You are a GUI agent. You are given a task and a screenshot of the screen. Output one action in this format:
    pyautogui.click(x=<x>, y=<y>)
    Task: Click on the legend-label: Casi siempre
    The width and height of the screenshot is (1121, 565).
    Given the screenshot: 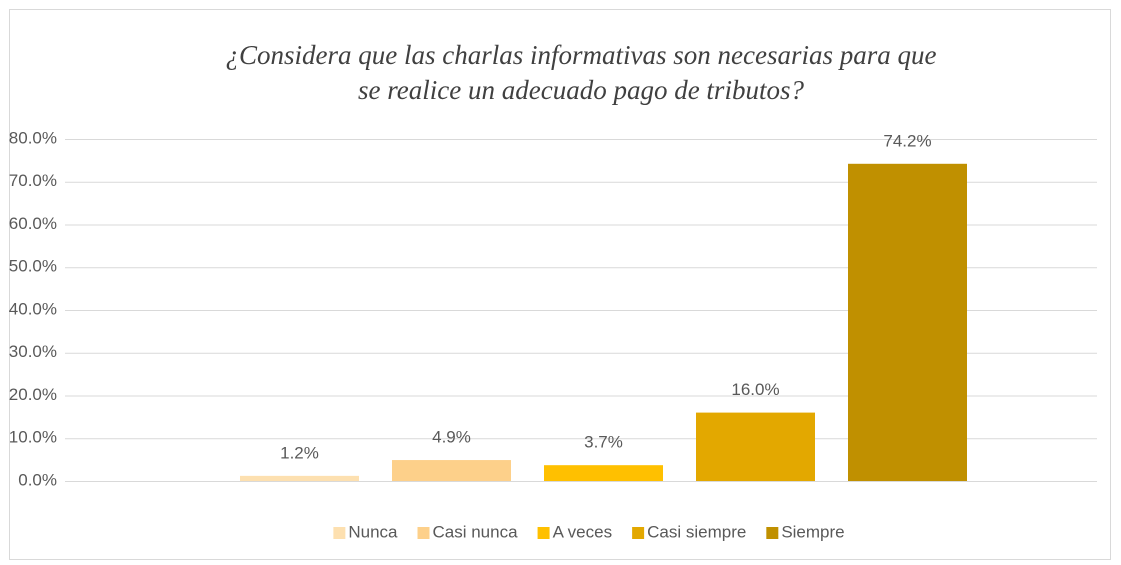 What is the action you would take?
    pyautogui.click(x=696, y=531)
    